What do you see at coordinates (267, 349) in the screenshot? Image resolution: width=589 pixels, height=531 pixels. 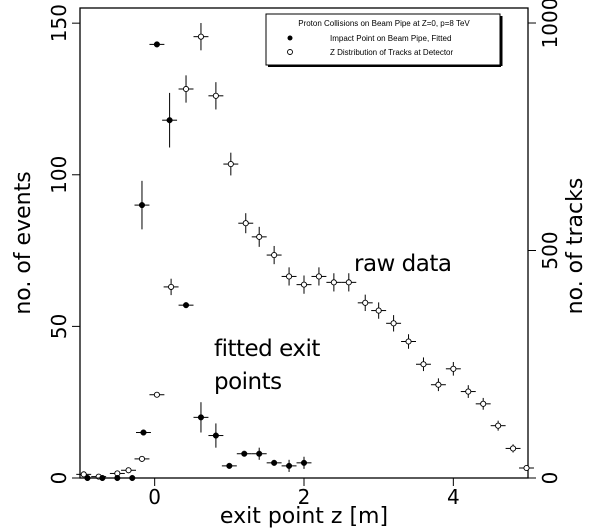 I see `annotation-fitted-exit: fitted exit` at bounding box center [267, 349].